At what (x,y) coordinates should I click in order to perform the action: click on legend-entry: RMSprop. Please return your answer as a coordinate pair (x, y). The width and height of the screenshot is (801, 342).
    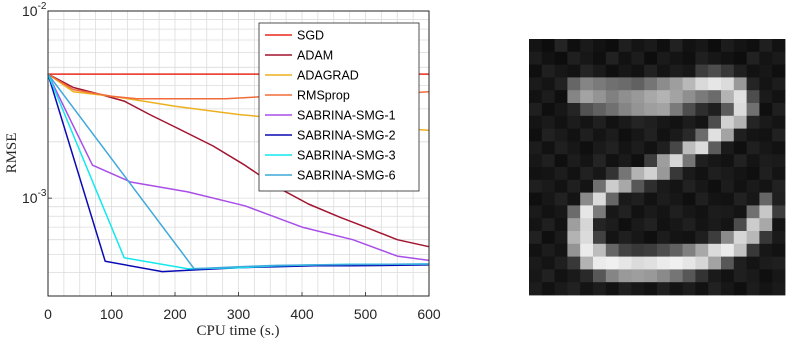
    Looking at the image, I should click on (307, 96).